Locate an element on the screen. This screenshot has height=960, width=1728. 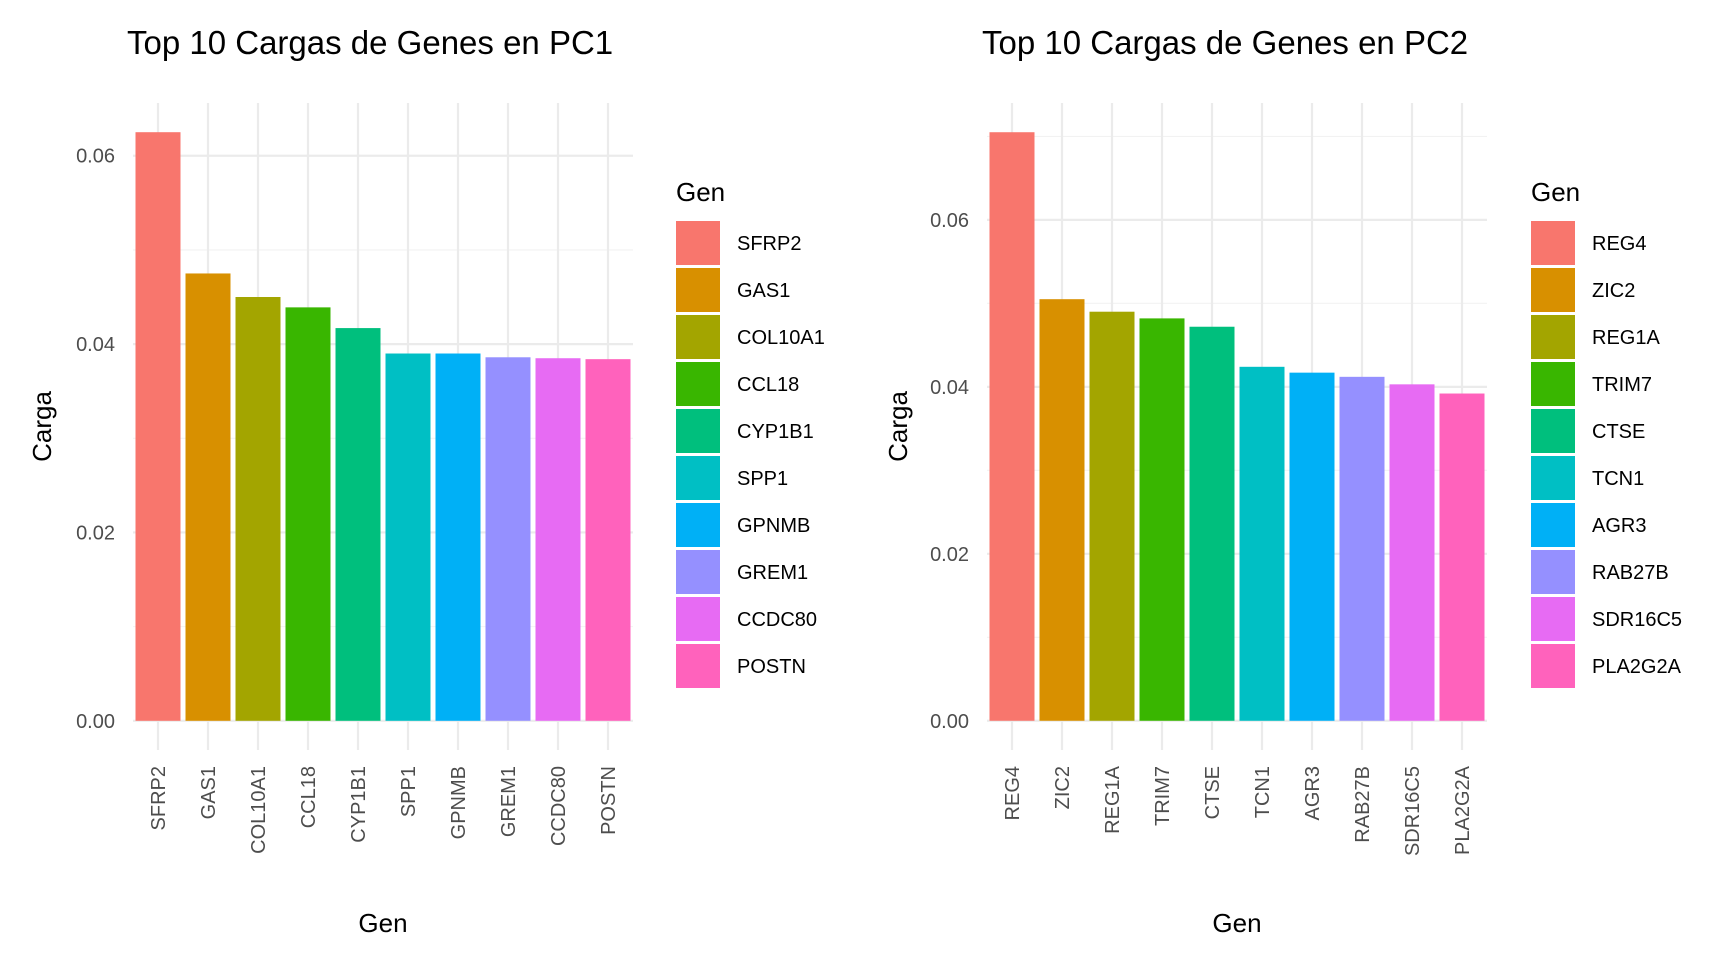
x-tick-label: CYP1B1 is located at coordinates (359, 804).